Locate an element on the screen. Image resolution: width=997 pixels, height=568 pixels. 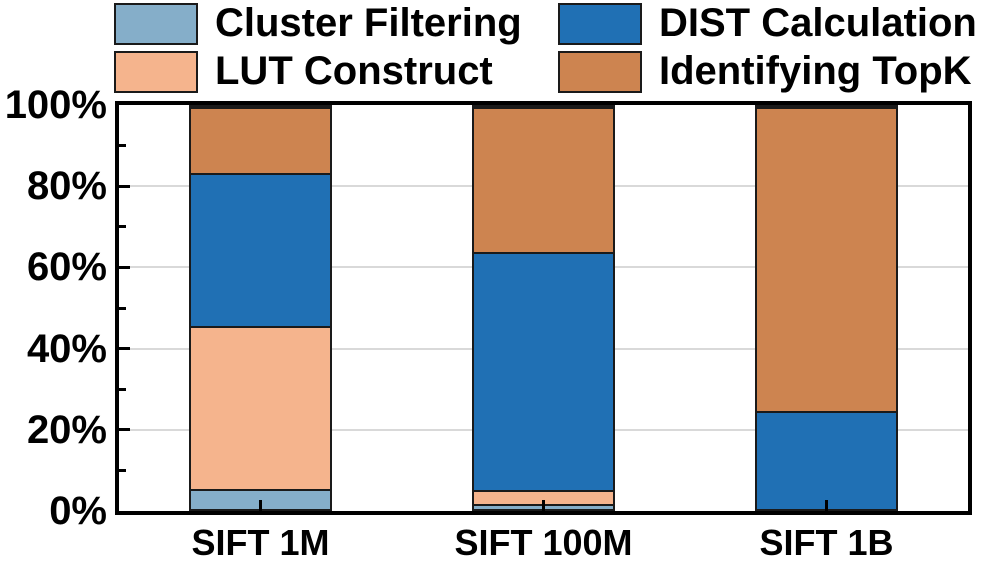
y-tick-label: 40% is located at coordinates (66, 348).